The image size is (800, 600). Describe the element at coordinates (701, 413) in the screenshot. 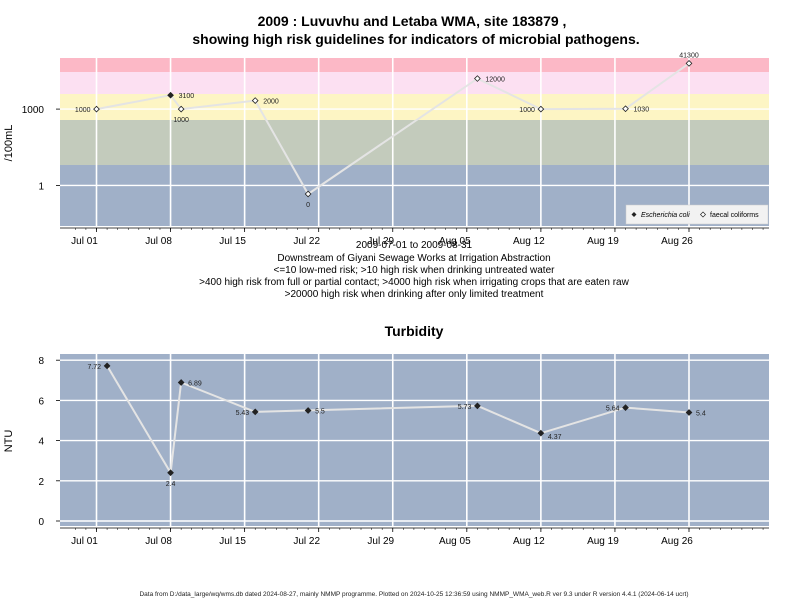

I see `chart2-data-label: 5.4` at that location.